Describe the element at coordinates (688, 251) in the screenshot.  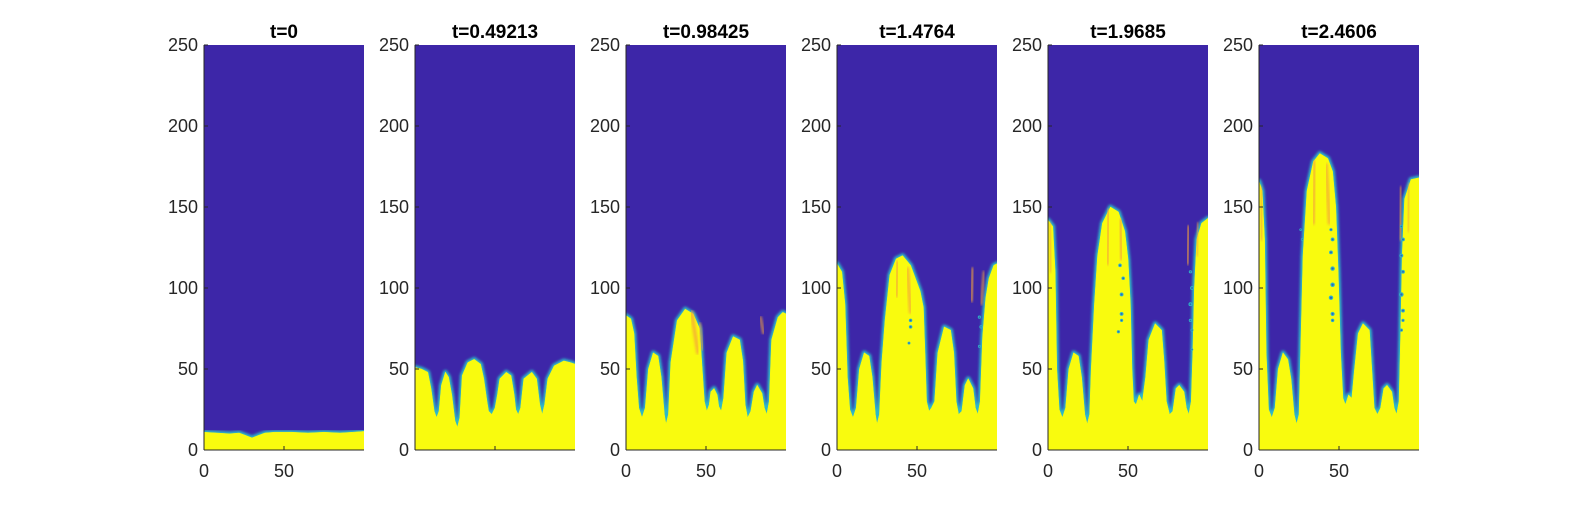
I see `panel-3: 0 50 100 150 200 250 0 50 t=0.98425` at that location.